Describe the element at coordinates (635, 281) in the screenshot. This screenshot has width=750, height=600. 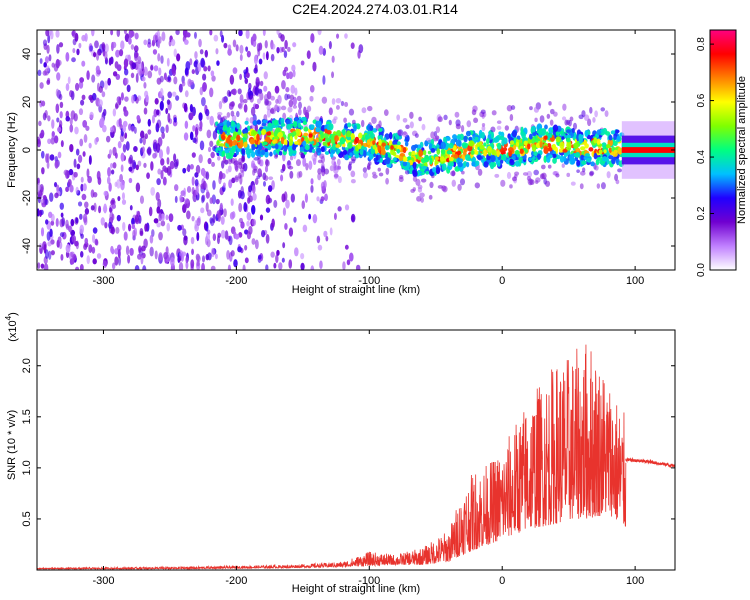
I see `spectrogram-x-tick-label: 100` at that location.